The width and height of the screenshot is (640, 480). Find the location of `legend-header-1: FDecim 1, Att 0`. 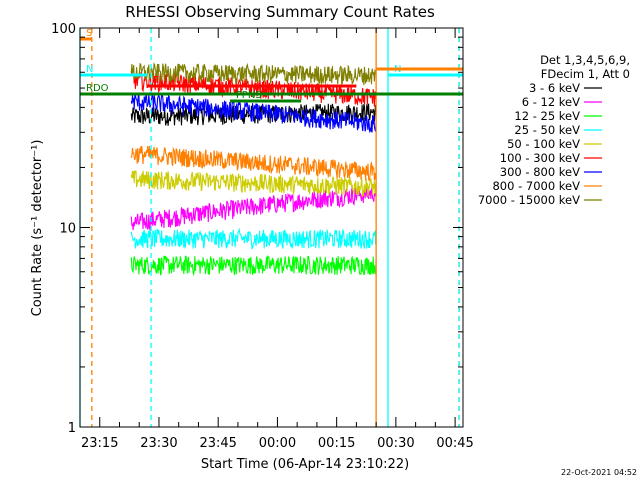

legend-header-1: FDecim 1, Att 0 is located at coordinates (585, 74).